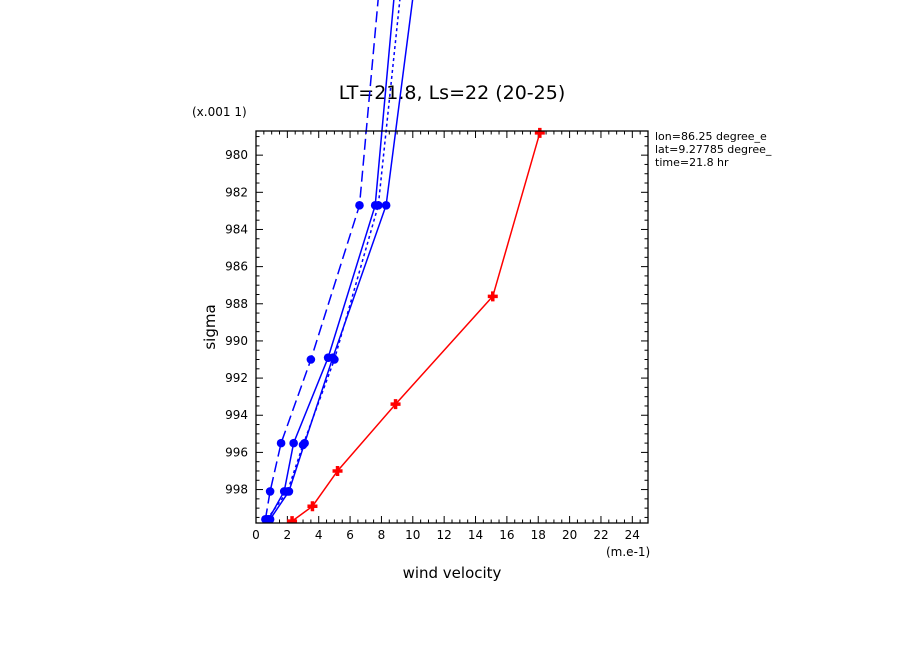 The image size is (904, 654). Describe the element at coordinates (256, 535) in the screenshot. I see `x-tick-label: 0` at that location.